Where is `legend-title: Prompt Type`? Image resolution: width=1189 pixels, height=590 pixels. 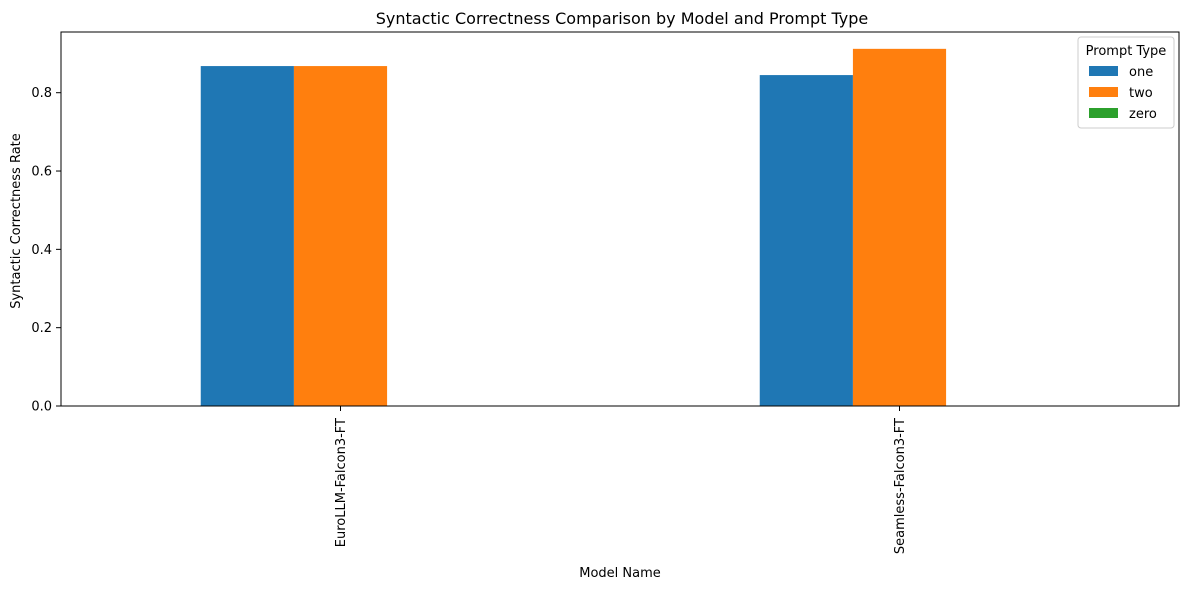
legend-title: Prompt Type is located at coordinates (1126, 51).